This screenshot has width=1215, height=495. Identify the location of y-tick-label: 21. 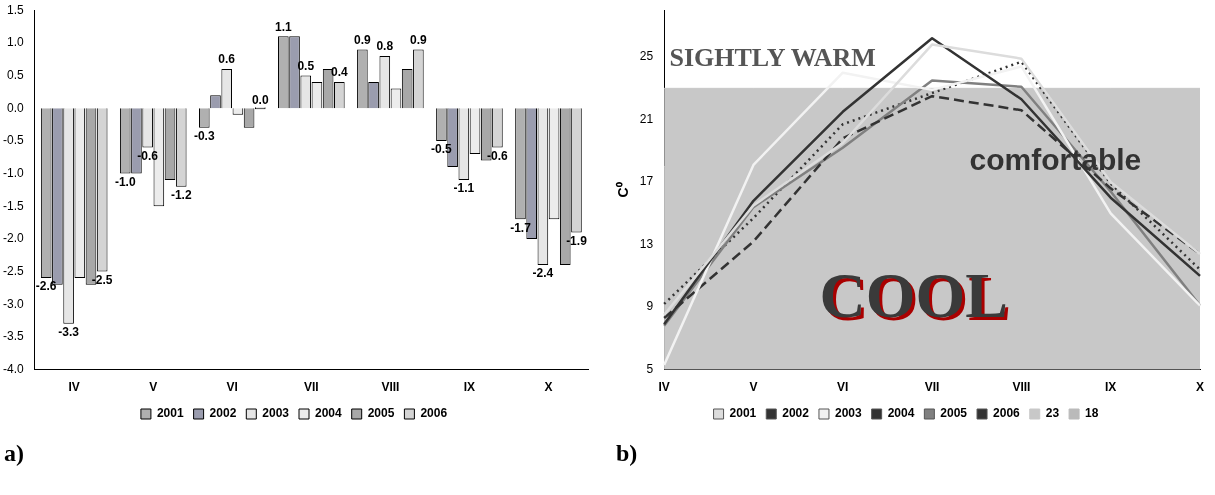
(646, 118).